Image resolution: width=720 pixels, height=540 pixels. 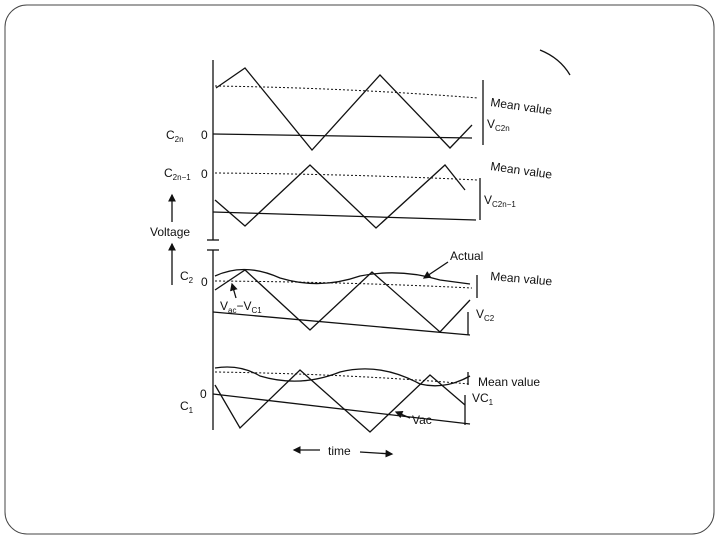 What do you see at coordinates (339, 451) in the screenshot?
I see `time-label: time` at bounding box center [339, 451].